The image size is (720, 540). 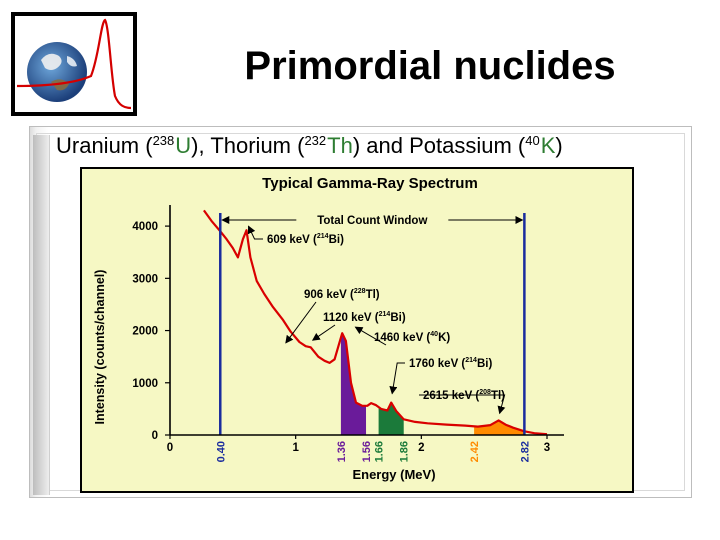 What do you see at coordinates (163, 140) in the screenshot?
I see `uranium-mass: 238` at bounding box center [163, 140].